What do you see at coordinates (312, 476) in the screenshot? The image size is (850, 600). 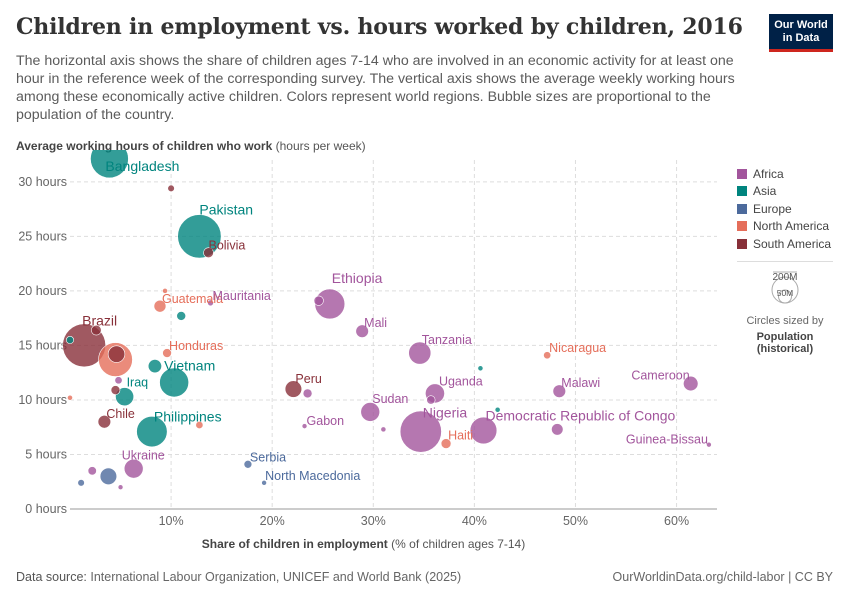 I see `point-label: North Macedonia` at bounding box center [312, 476].